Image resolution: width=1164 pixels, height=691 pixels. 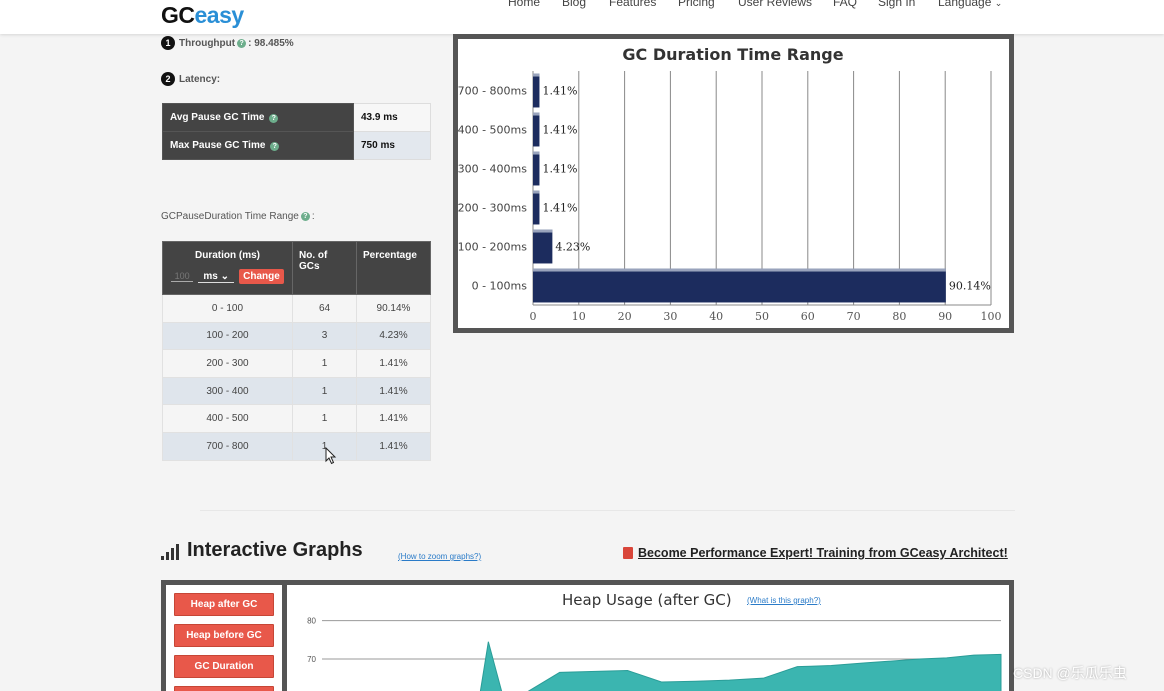 What do you see at coordinates (227, 336) in the screenshot?
I see `duration-cell: 100 - 200` at bounding box center [227, 336].